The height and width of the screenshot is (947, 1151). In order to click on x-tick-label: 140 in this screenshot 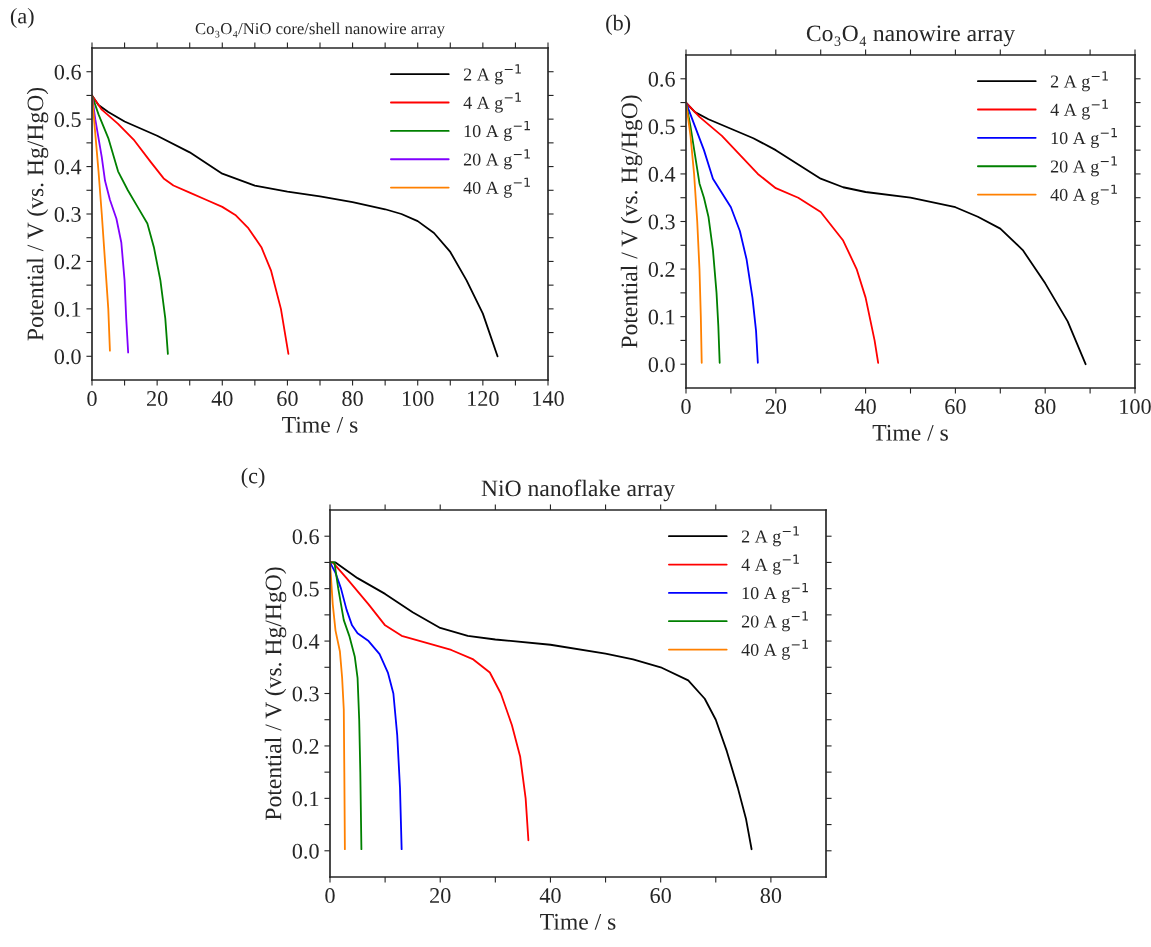, I will do `click(548, 399)`.